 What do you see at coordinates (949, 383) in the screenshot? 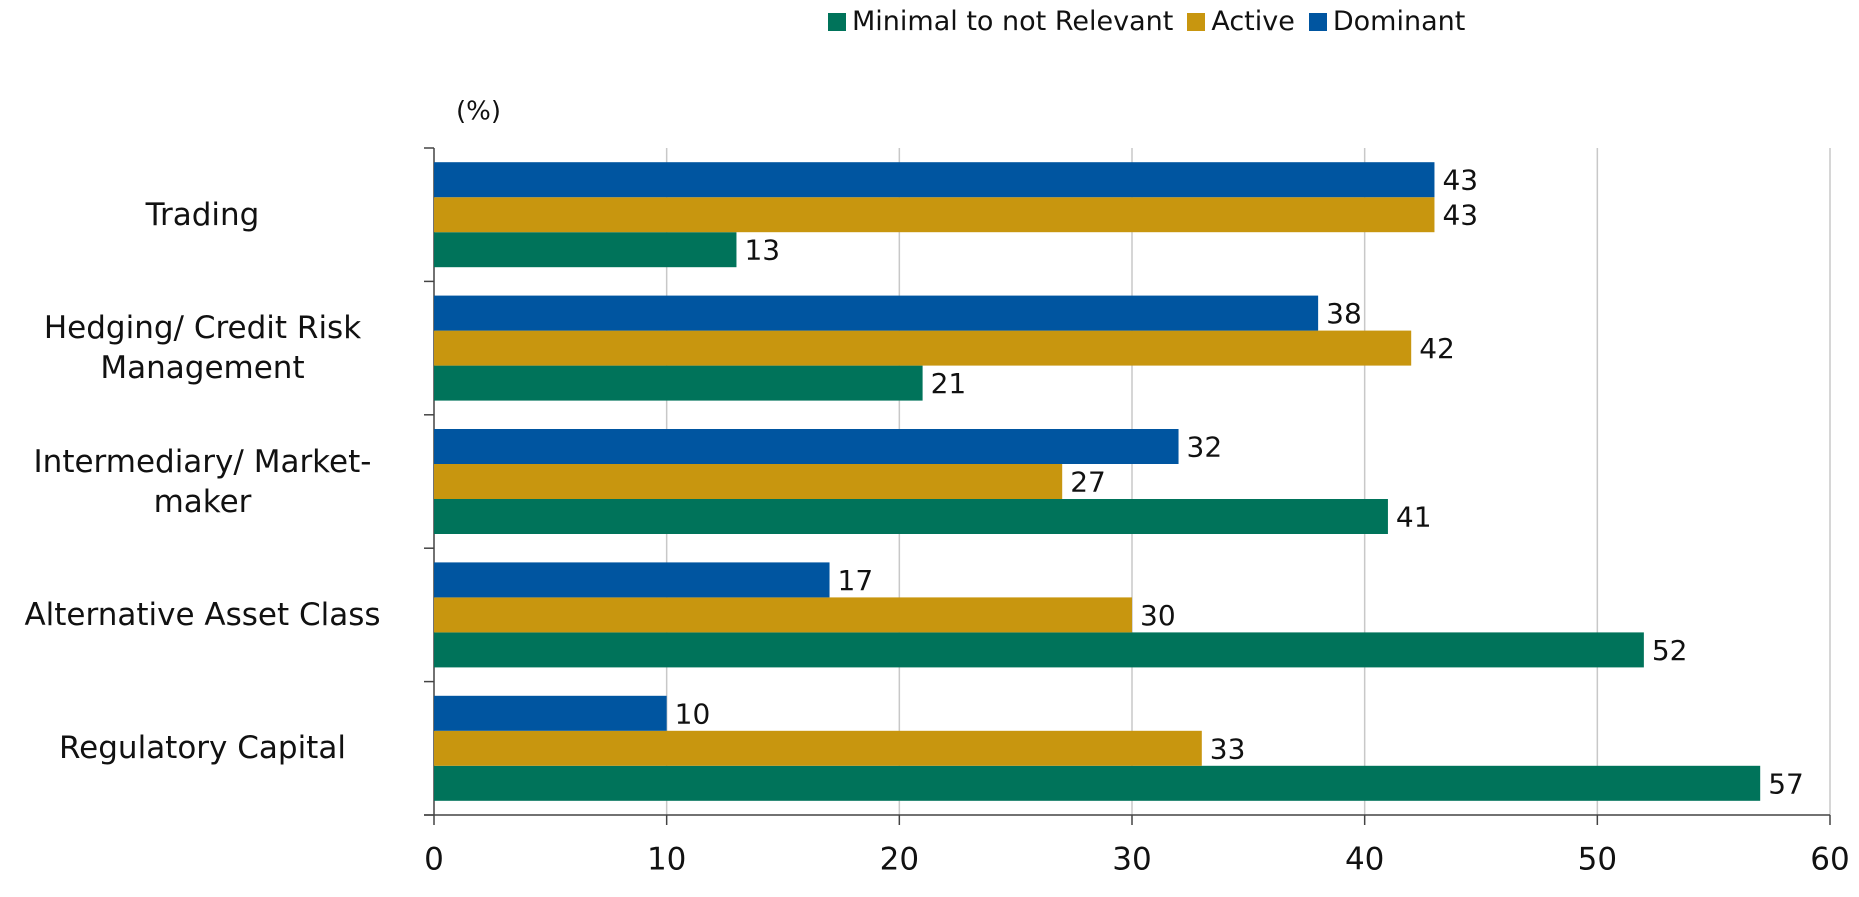
I see `value-label: 21` at bounding box center [949, 383].